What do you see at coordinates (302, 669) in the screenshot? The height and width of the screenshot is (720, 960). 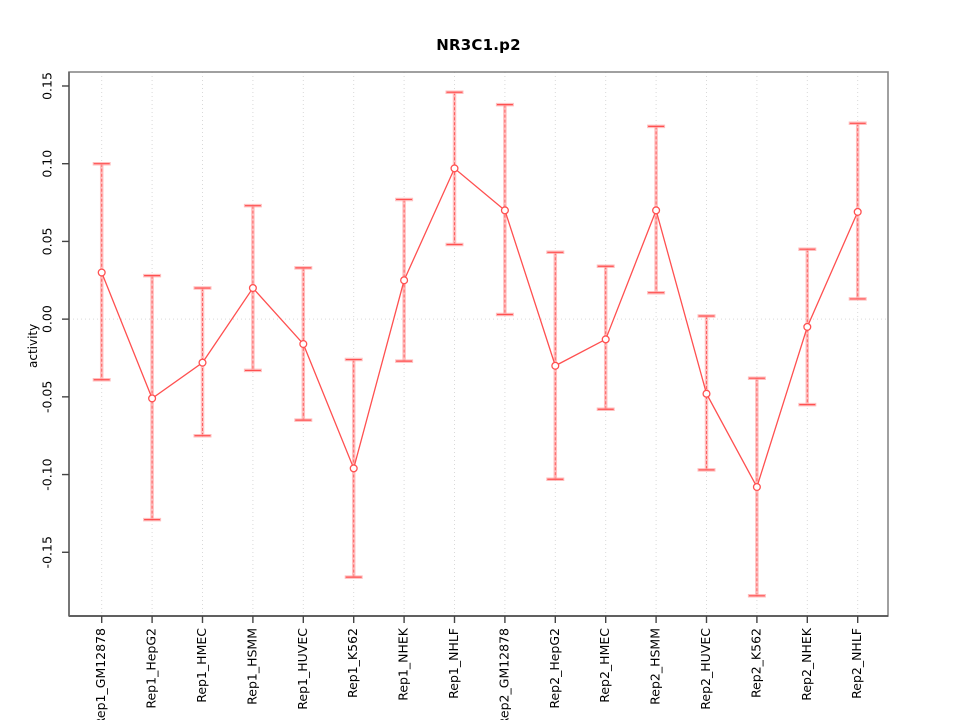 I see `x-tick-label: Rep1_HUVEC` at bounding box center [302, 669].